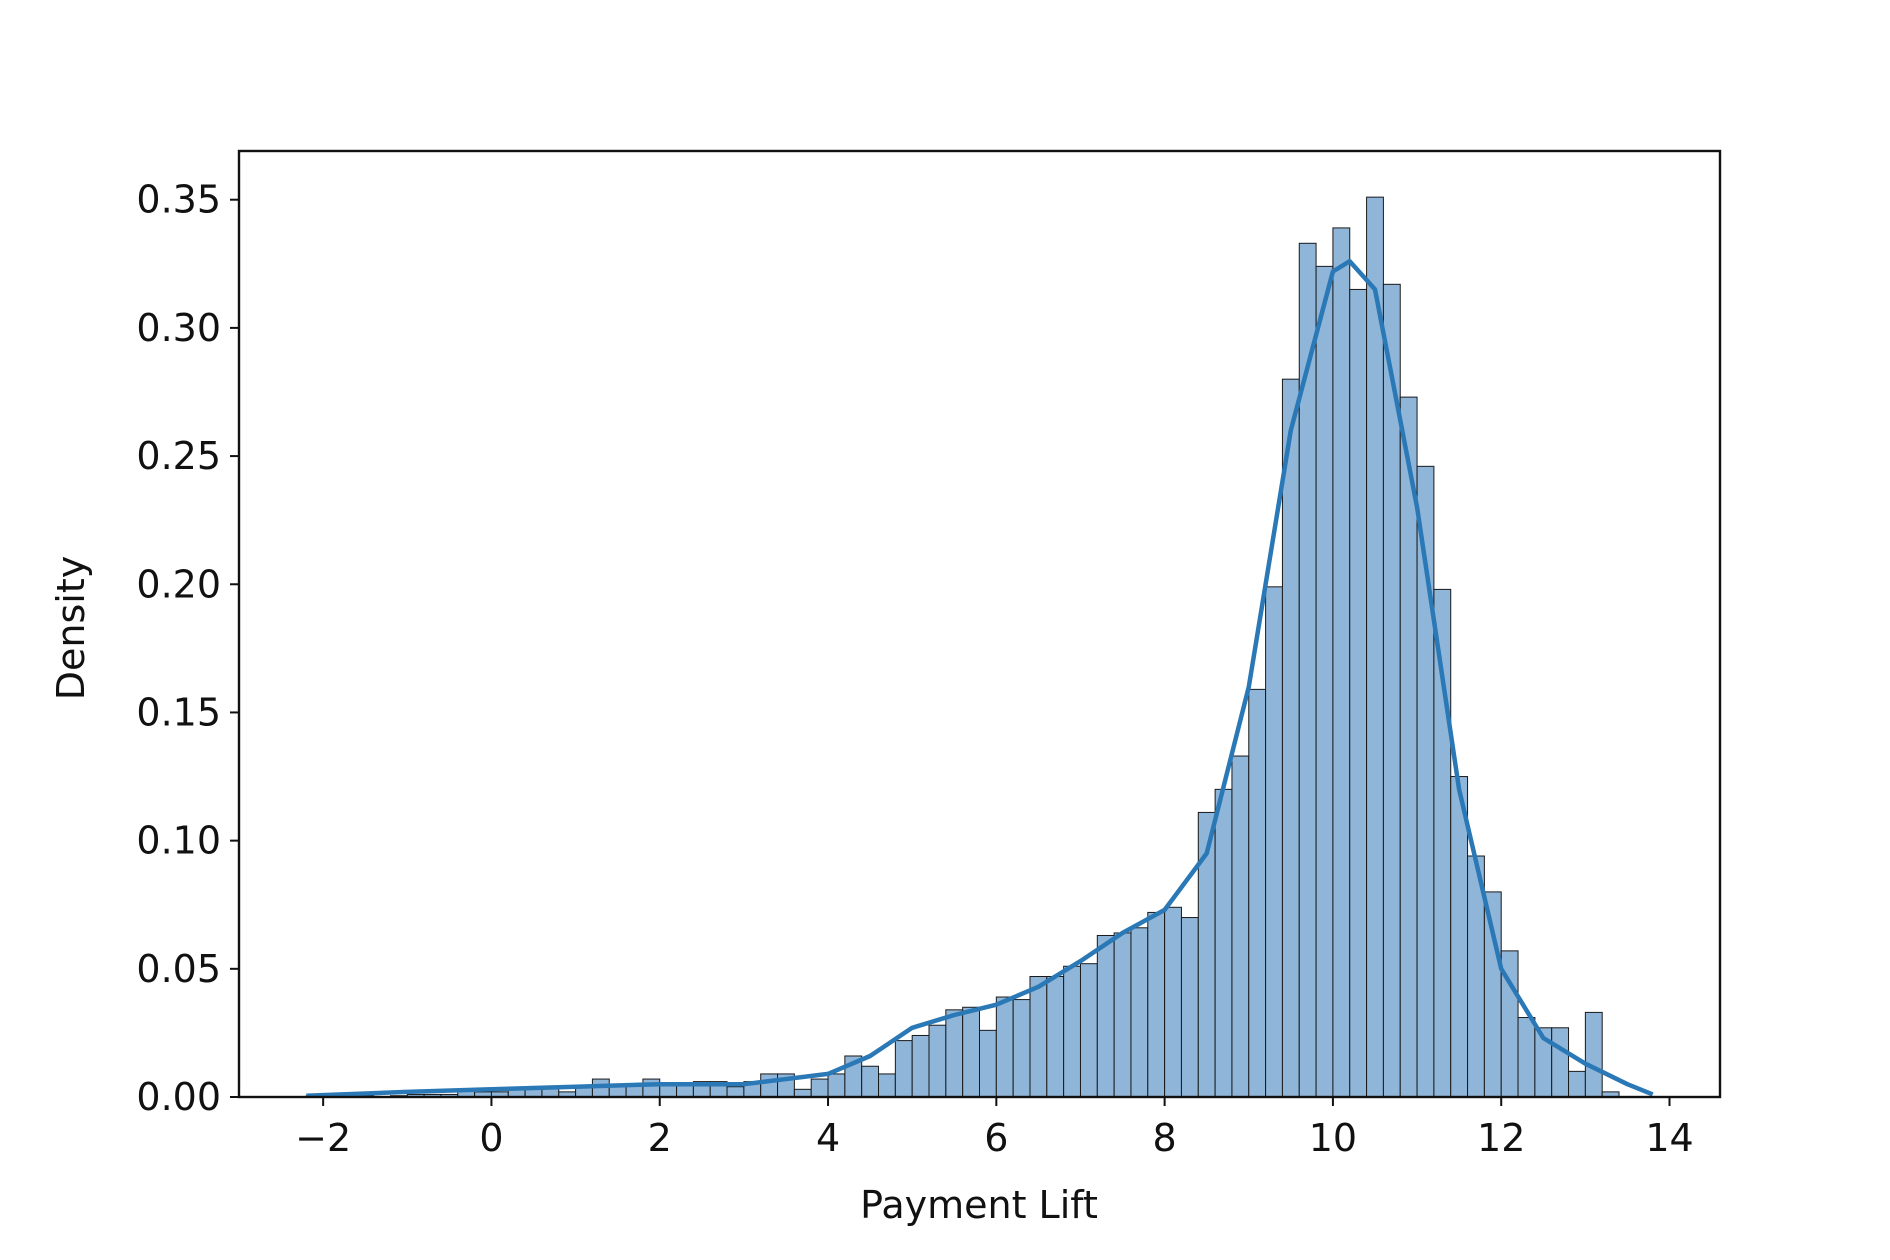 Image resolution: width=1890 pixels, height=1260 pixels. What do you see at coordinates (996, 1138) in the screenshot?
I see `x-tick-label: 6` at bounding box center [996, 1138].